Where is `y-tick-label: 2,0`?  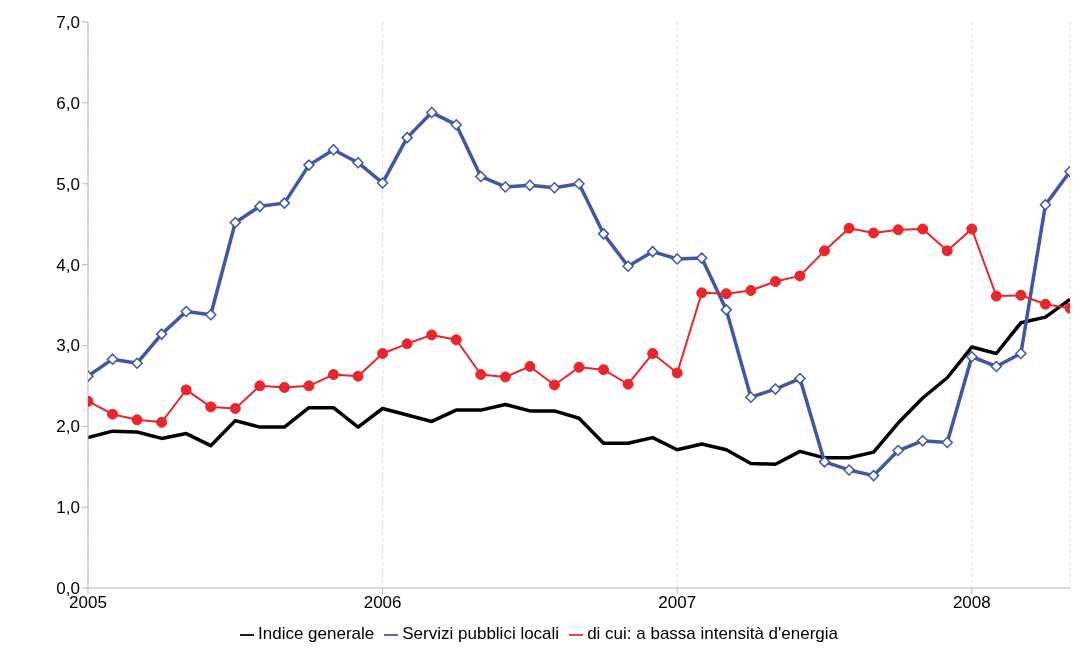
y-tick-label: 2,0 is located at coordinates (68, 427).